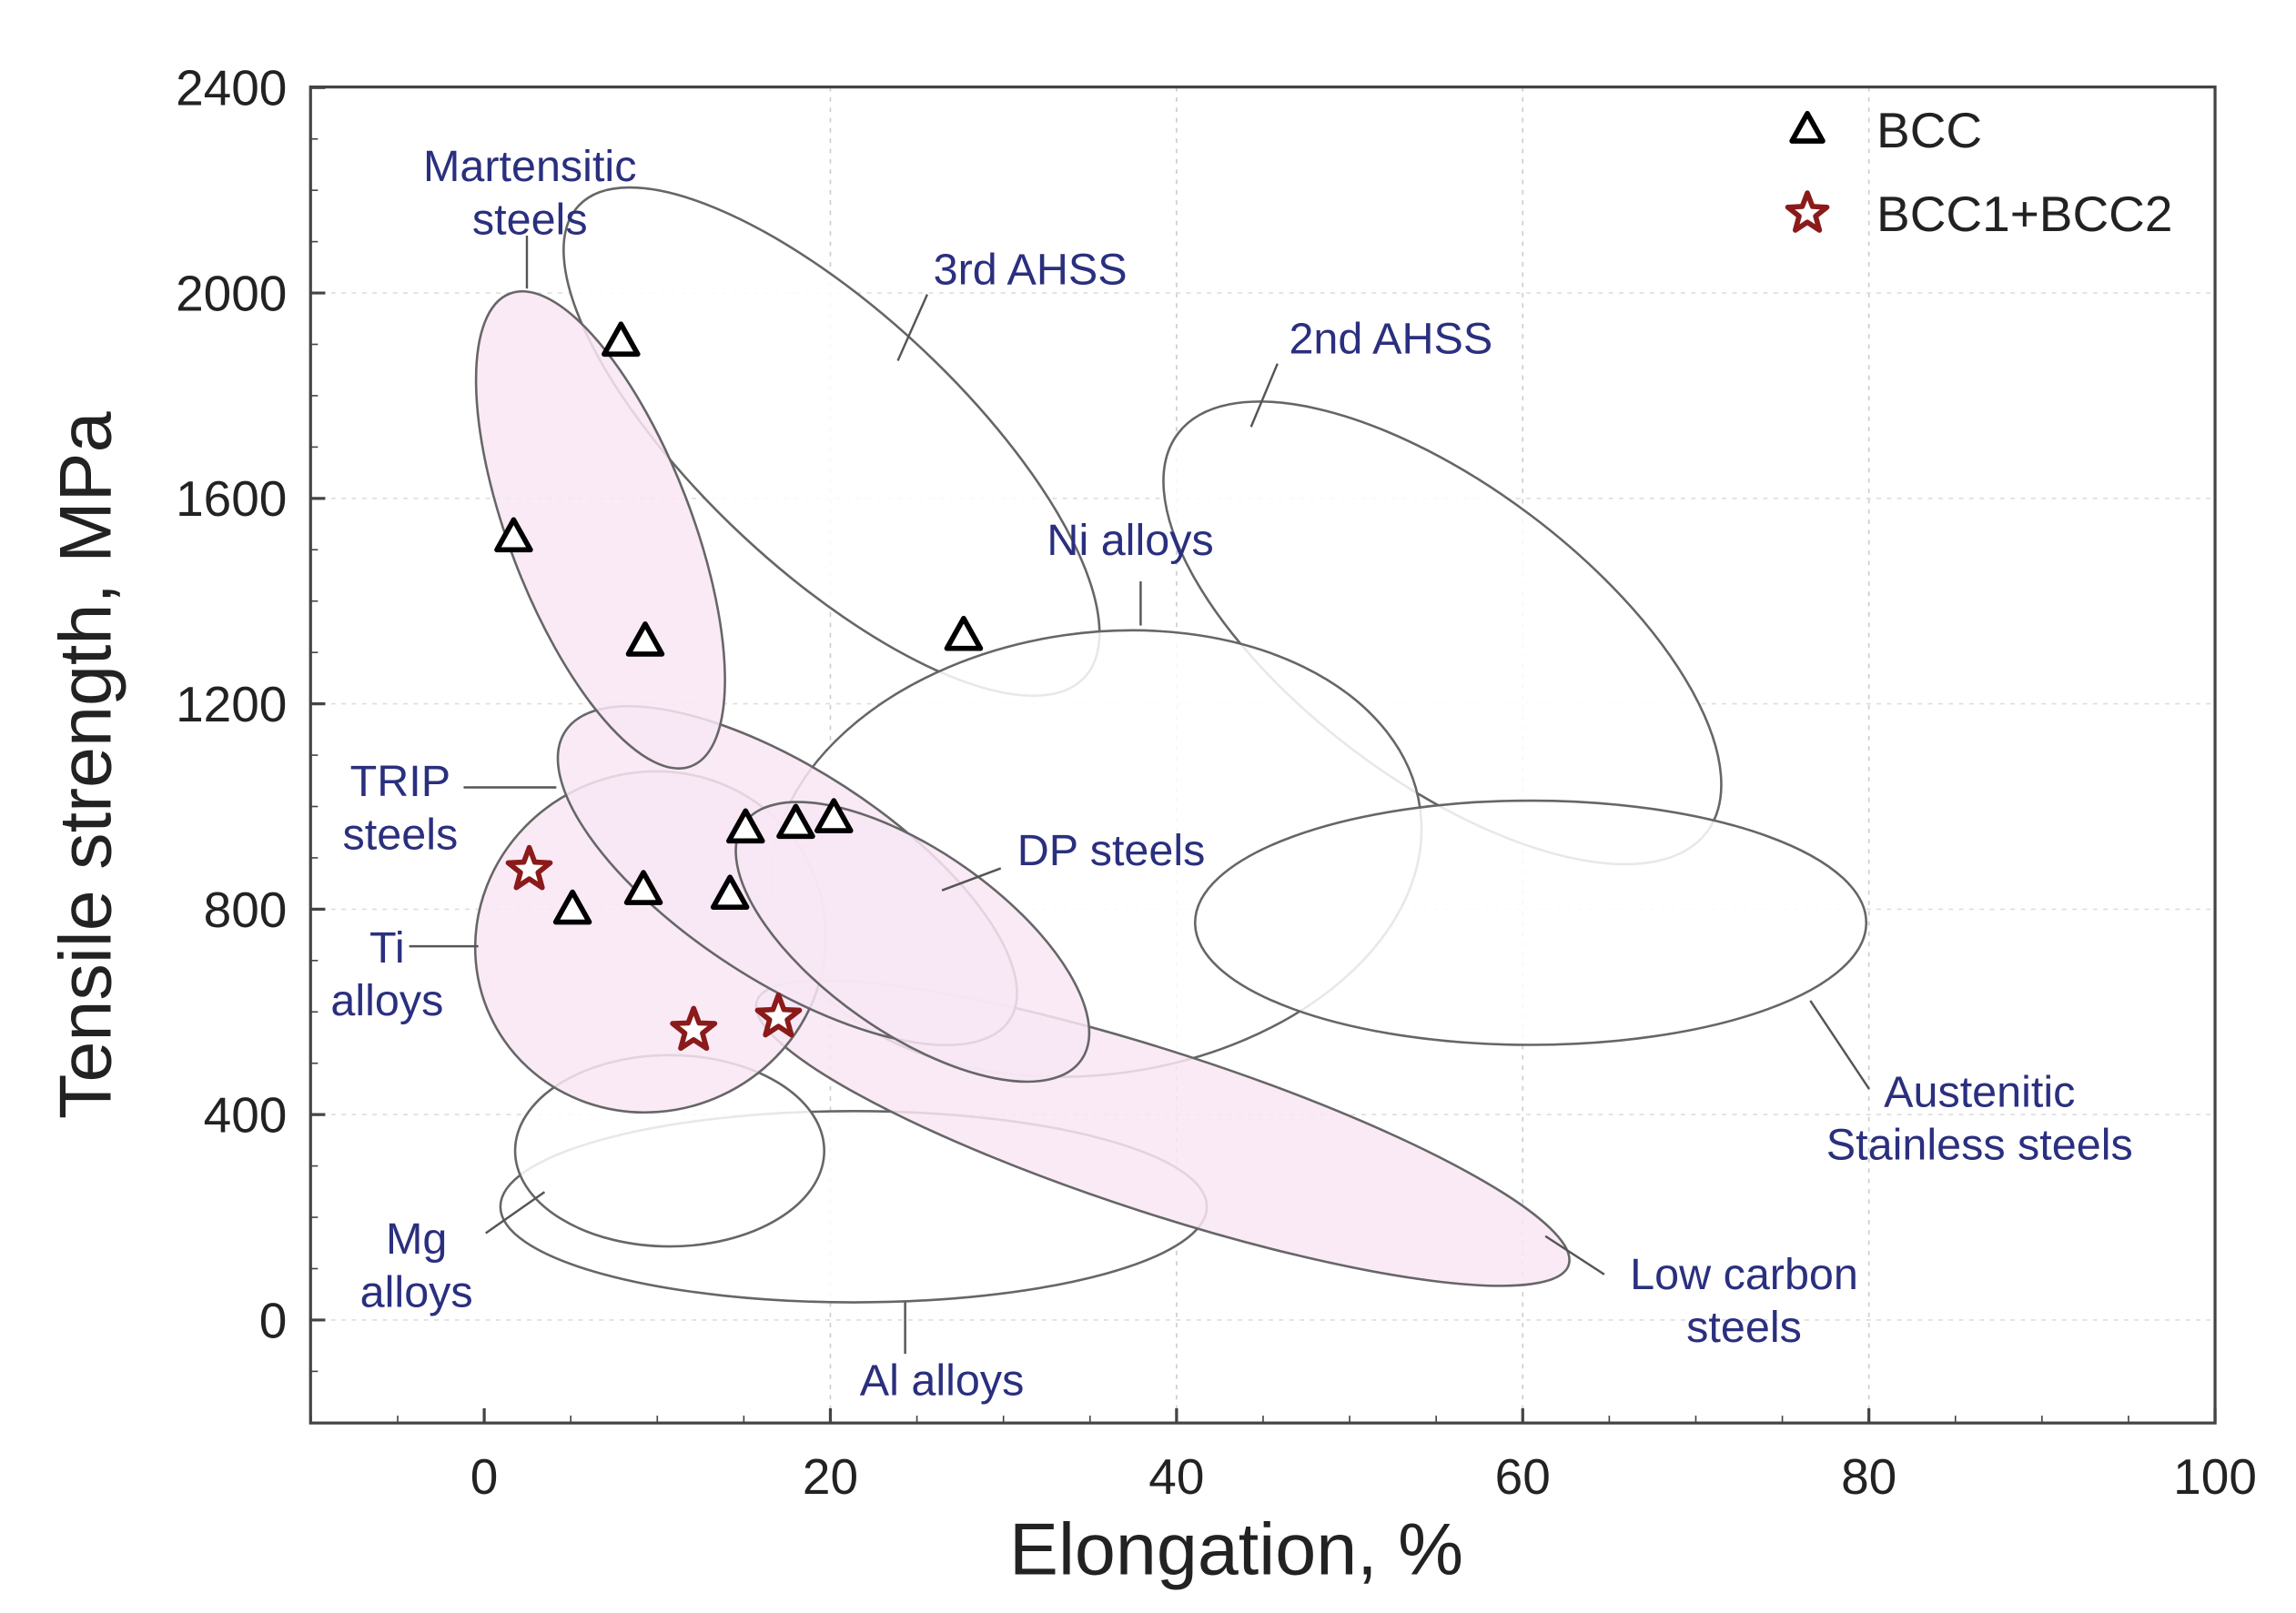 The width and height of the screenshot is (2296, 1613). Describe the element at coordinates (1176, 1476) in the screenshot. I see `x-tick-label: 40` at that location.